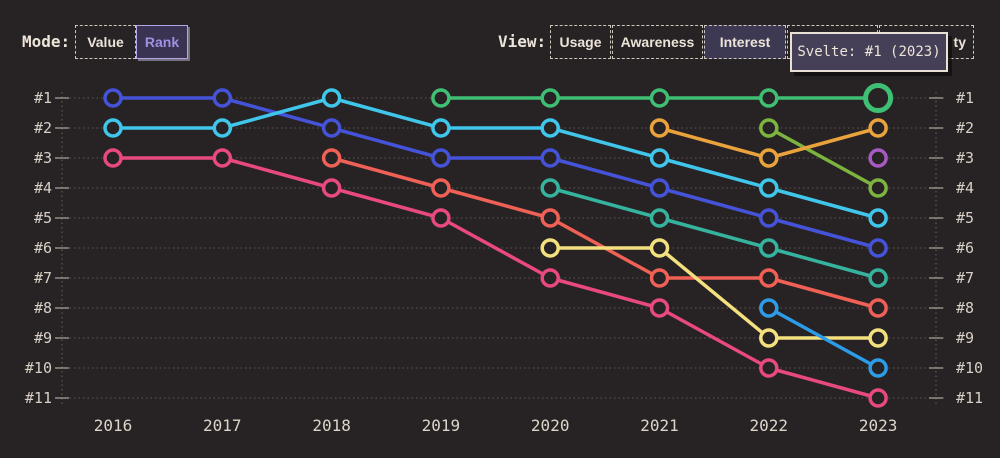 This screenshot has width=1000, height=458. I want to click on rank-label-left: #8, so click(43, 308).